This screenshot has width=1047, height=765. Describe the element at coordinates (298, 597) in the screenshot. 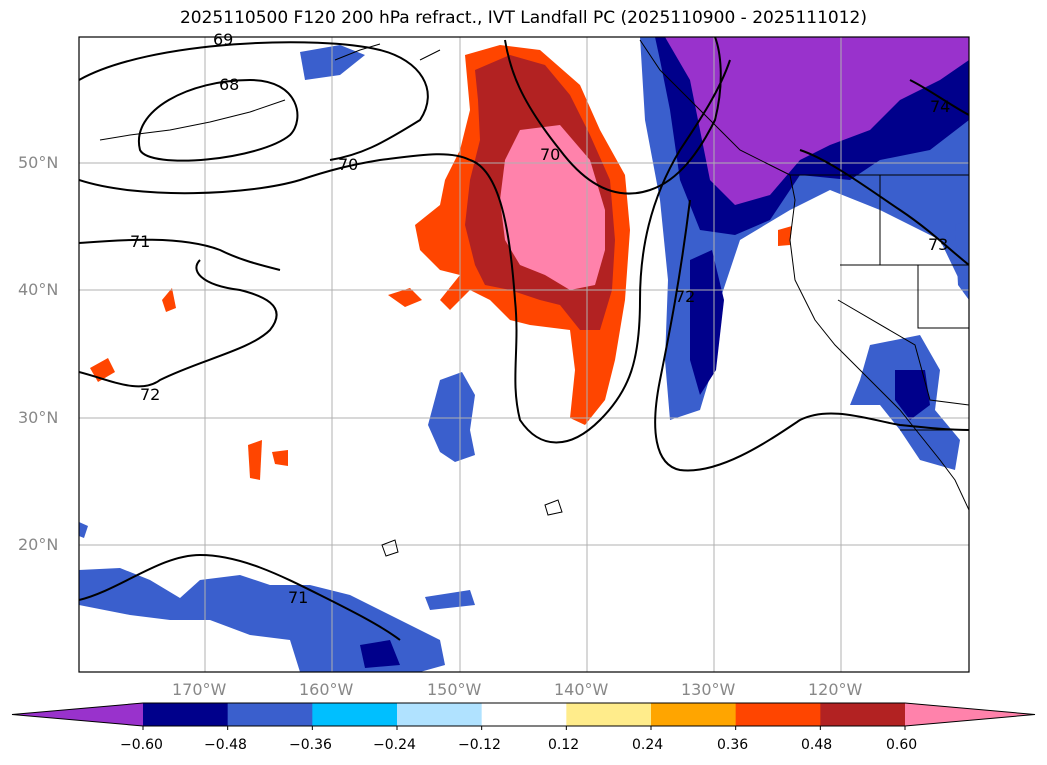

I see `contour-label-71-south: 71` at that location.